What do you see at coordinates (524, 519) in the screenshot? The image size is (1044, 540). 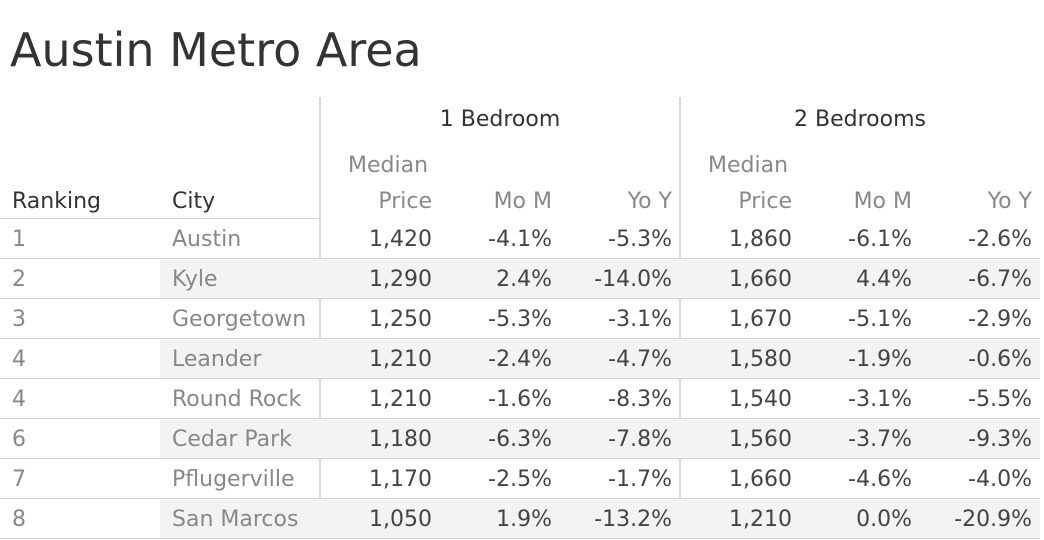 I see `cell-1bed-mom: 1.9%` at bounding box center [524, 519].